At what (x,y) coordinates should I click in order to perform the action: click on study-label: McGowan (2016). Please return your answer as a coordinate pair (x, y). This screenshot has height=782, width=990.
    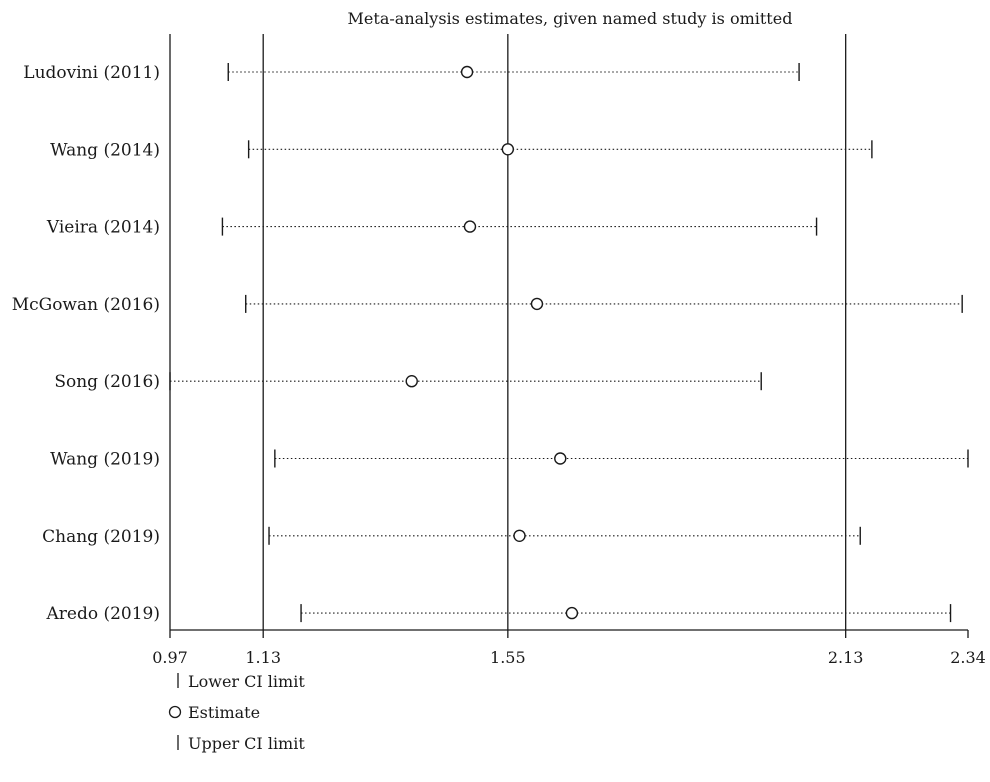
    Looking at the image, I should click on (86, 305).